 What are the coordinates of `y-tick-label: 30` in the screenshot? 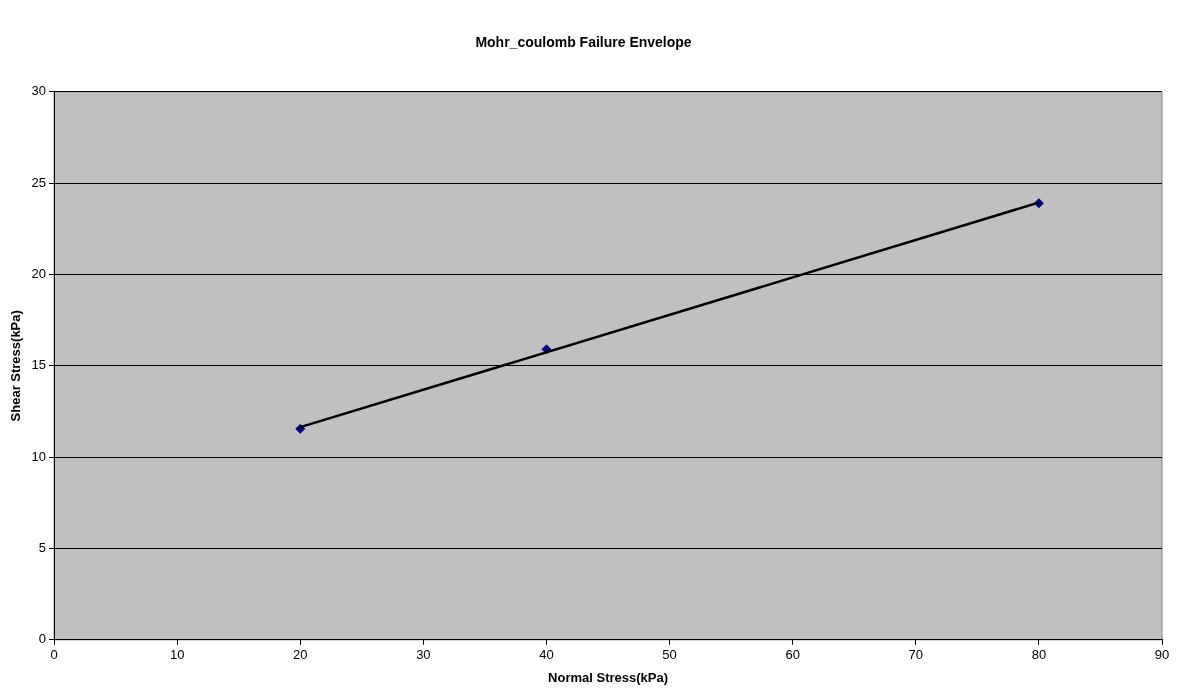 It's located at (39, 91).